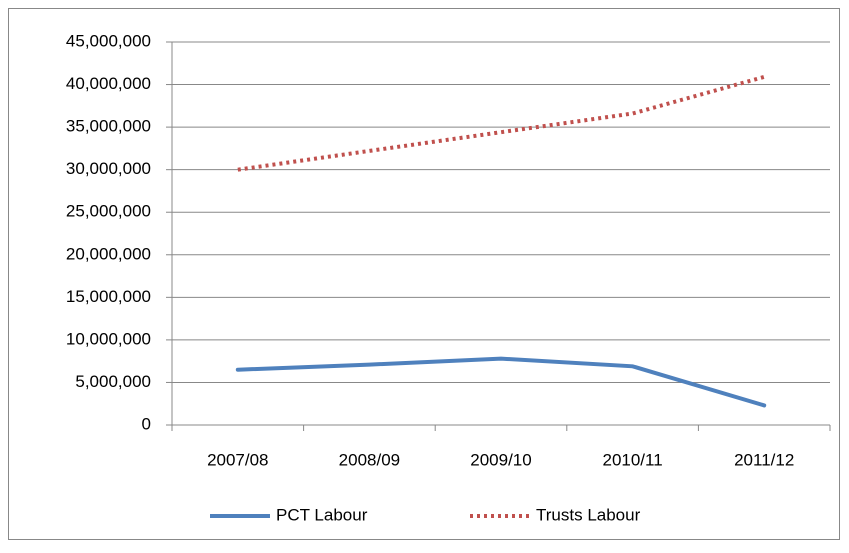 The image size is (849, 553). I want to click on y-tick-label: 25,000,000, so click(108, 211).